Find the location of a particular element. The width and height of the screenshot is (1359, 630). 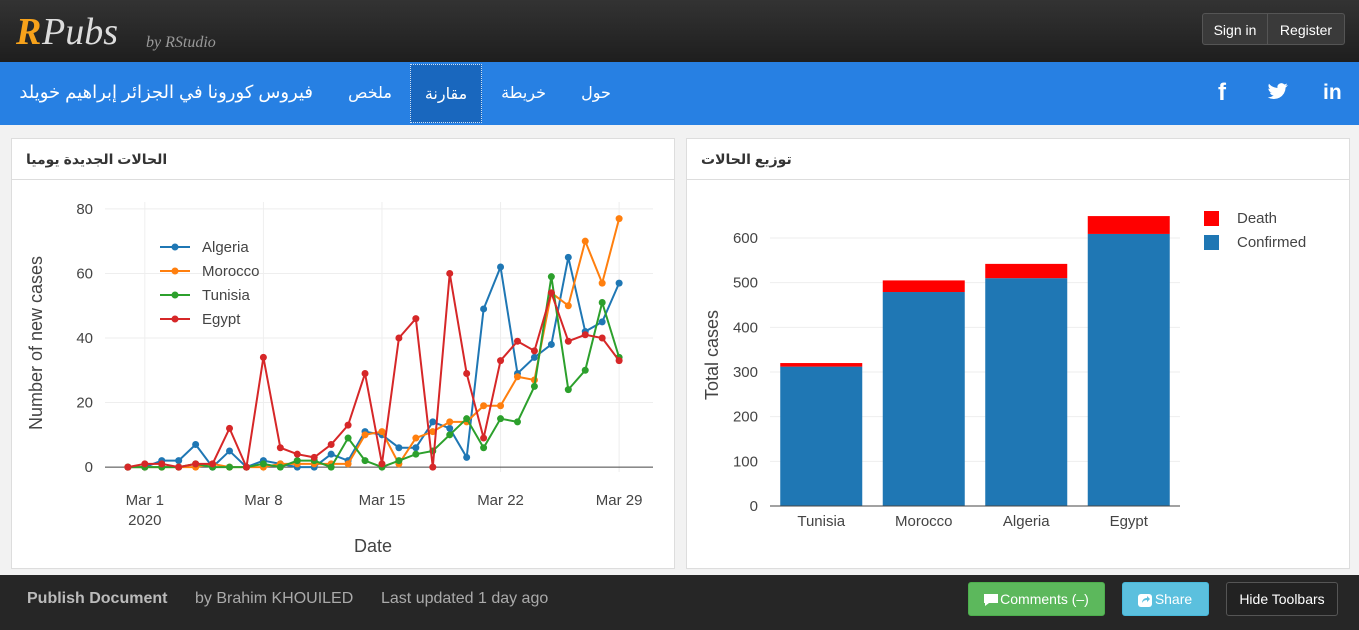

nav-title: فيروس كورونا في الجزائر إبراهيم خويلد is located at coordinates (166, 92).